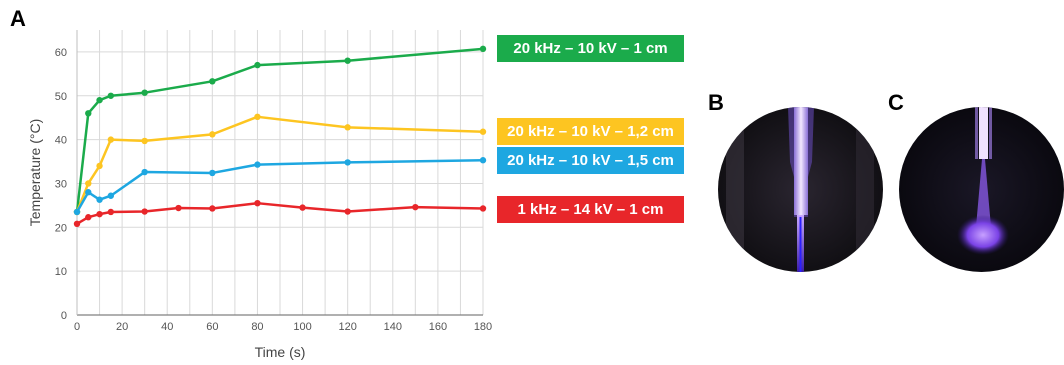 This screenshot has height=365, width=1064. Describe the element at coordinates (61, 141) in the screenshot. I see `y-tick-label: 40` at that location.